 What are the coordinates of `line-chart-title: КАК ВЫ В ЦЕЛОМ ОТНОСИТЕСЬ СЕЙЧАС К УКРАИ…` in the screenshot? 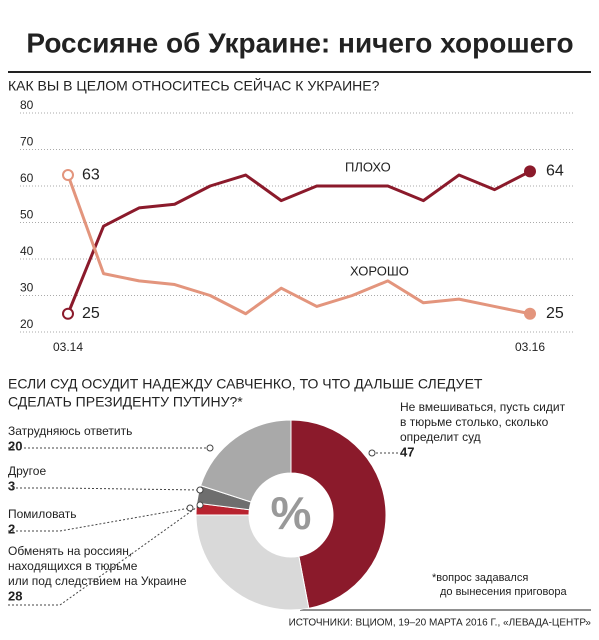 It's located at (194, 85).